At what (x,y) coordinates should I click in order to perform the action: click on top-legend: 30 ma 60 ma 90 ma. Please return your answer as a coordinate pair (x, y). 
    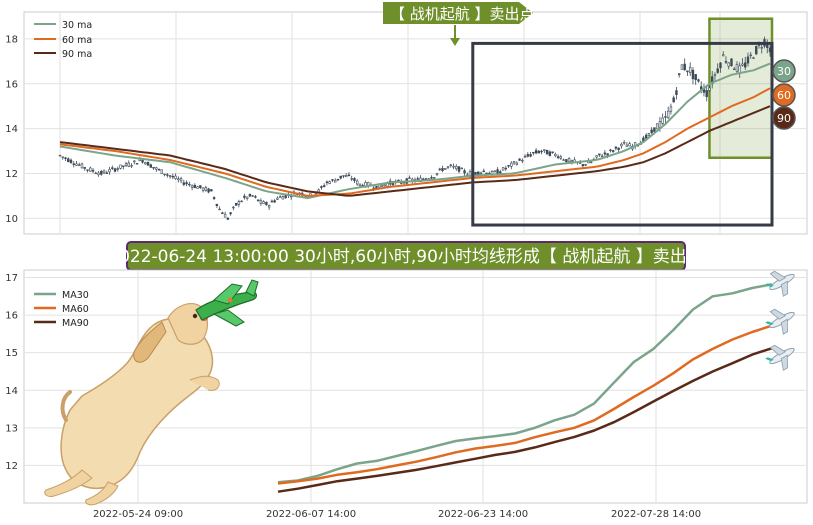
    Looking at the image, I should click on (63, 40).